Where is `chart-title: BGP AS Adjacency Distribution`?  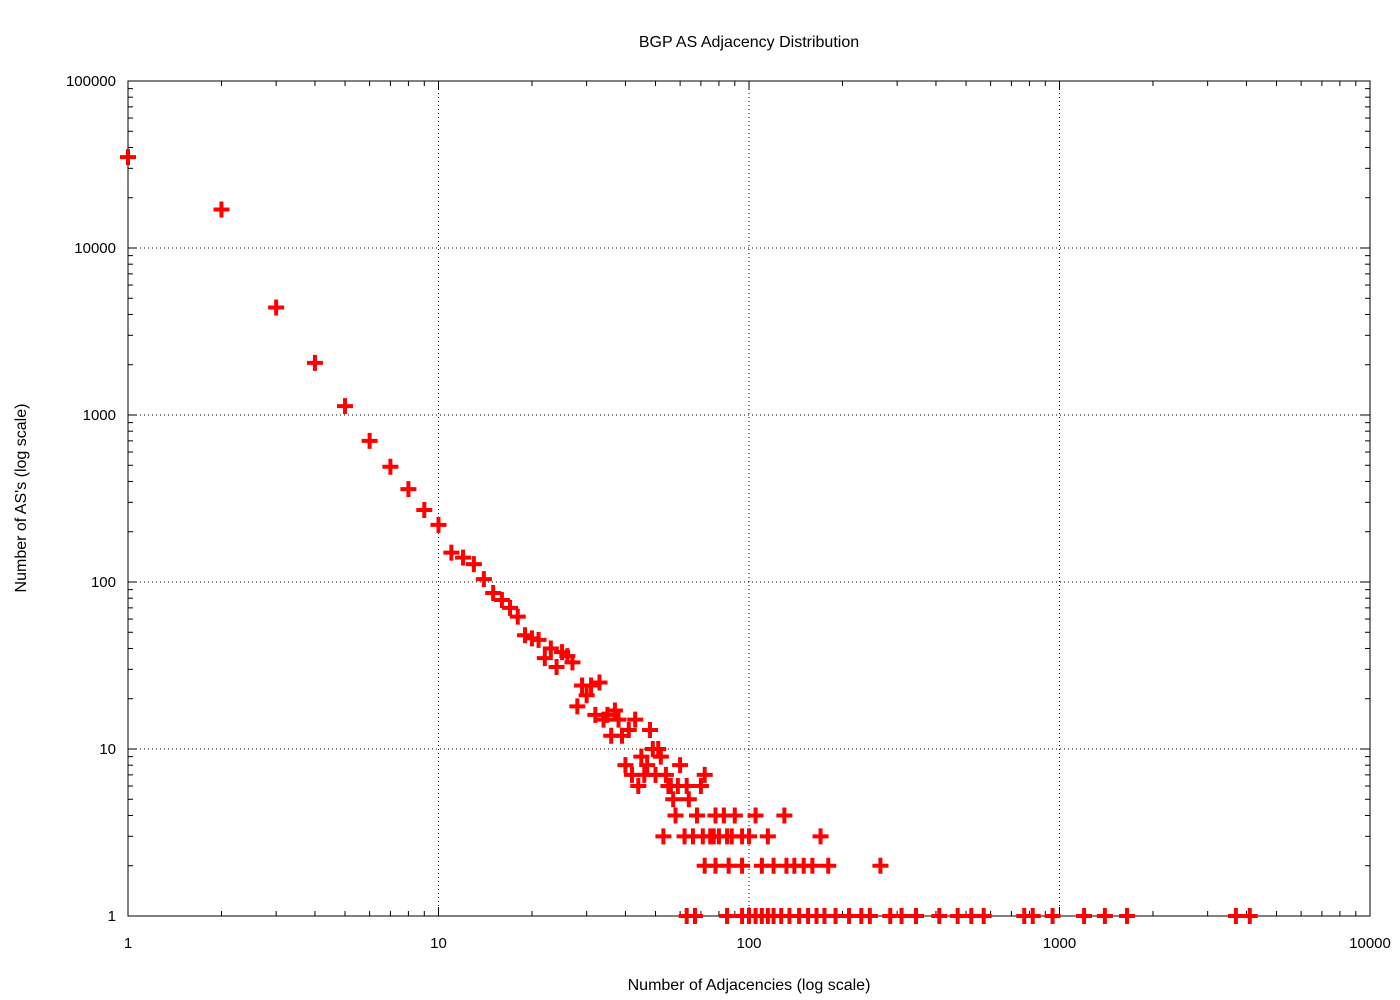 chart-title: BGP AS Adjacency Distribution is located at coordinates (749, 42).